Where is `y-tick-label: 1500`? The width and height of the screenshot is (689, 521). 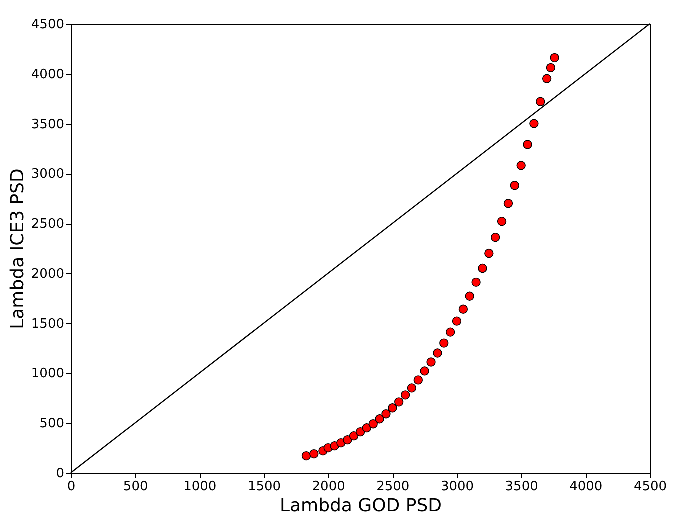 y-tick-label: 1500 is located at coordinates (47, 324).